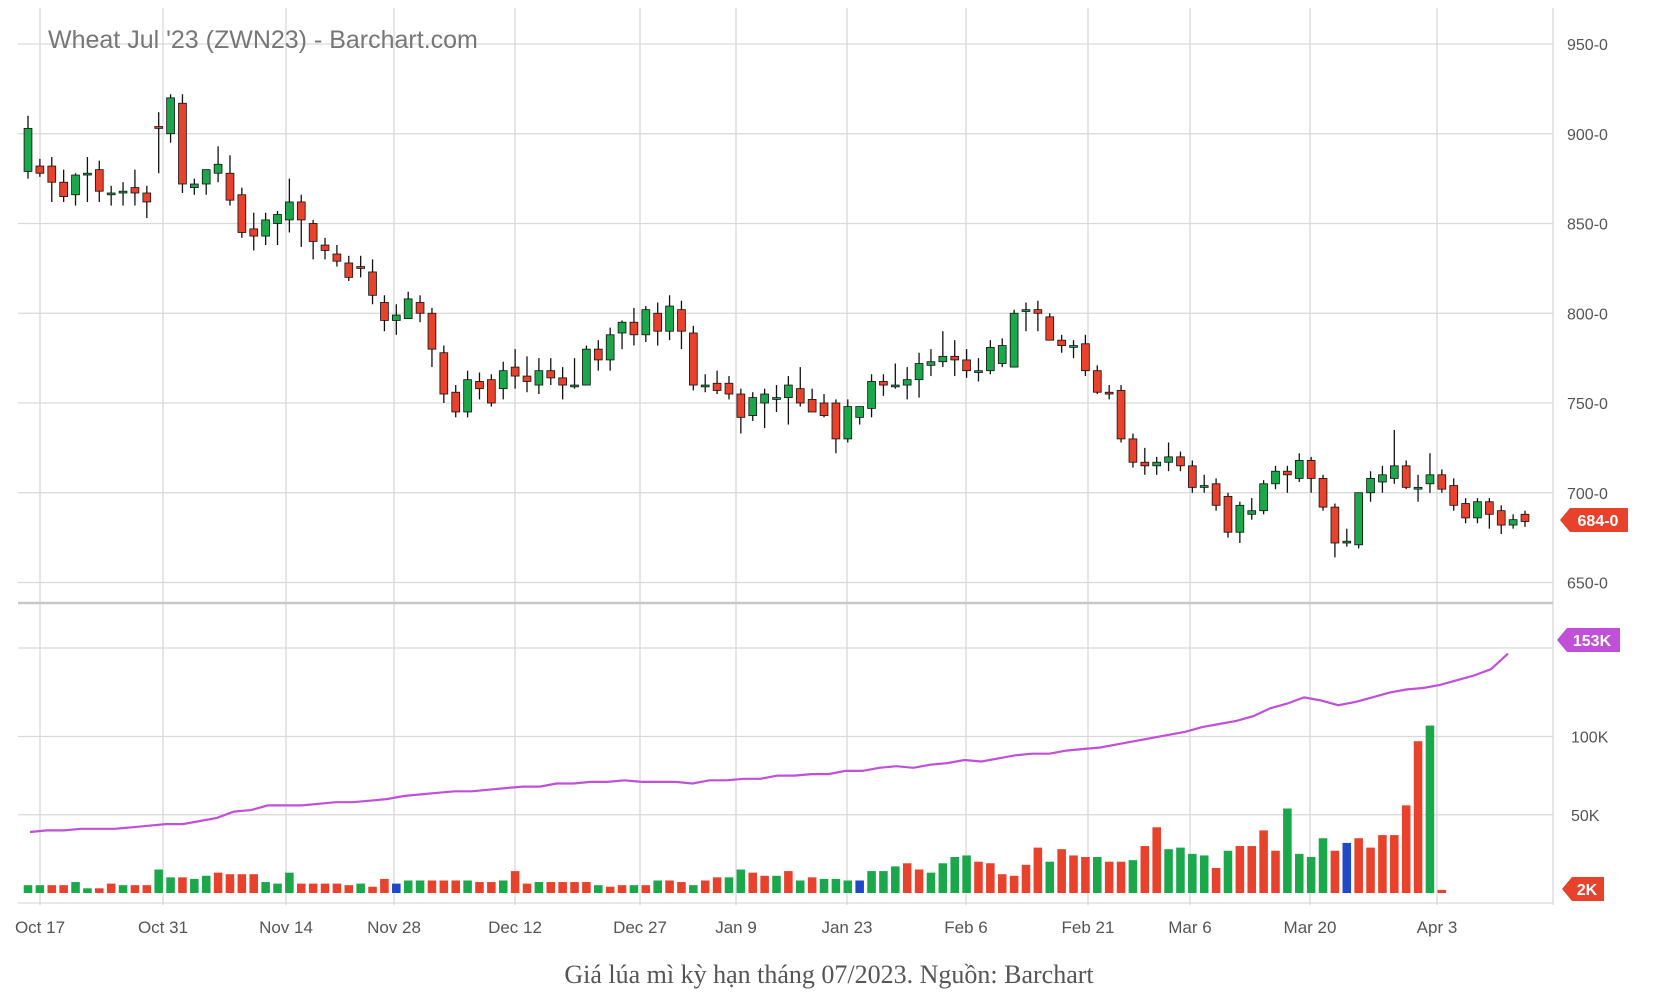  What do you see at coordinates (640, 927) in the screenshot?
I see `time-tick-label: Dec 27` at bounding box center [640, 927].